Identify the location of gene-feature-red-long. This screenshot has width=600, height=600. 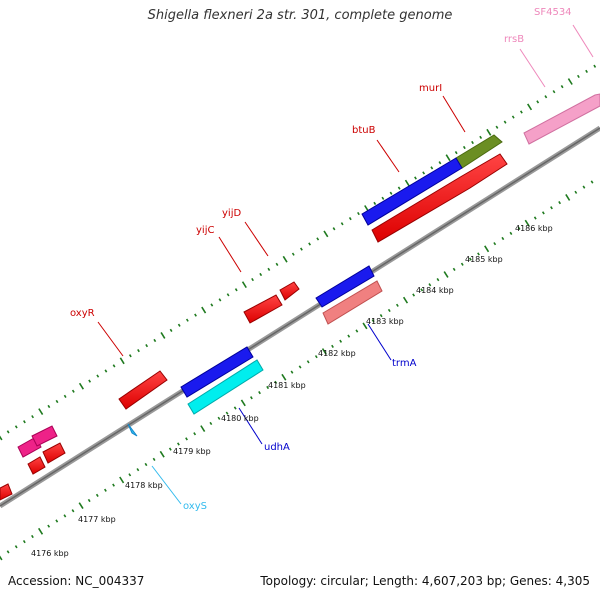
(439, 198).